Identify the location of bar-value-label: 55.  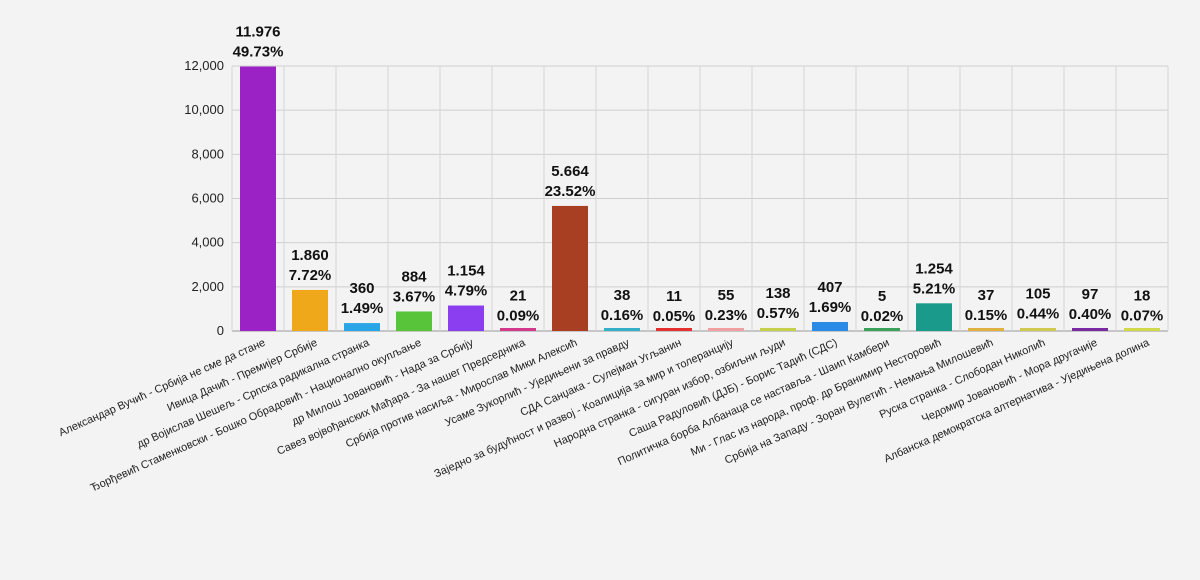
(726, 295).